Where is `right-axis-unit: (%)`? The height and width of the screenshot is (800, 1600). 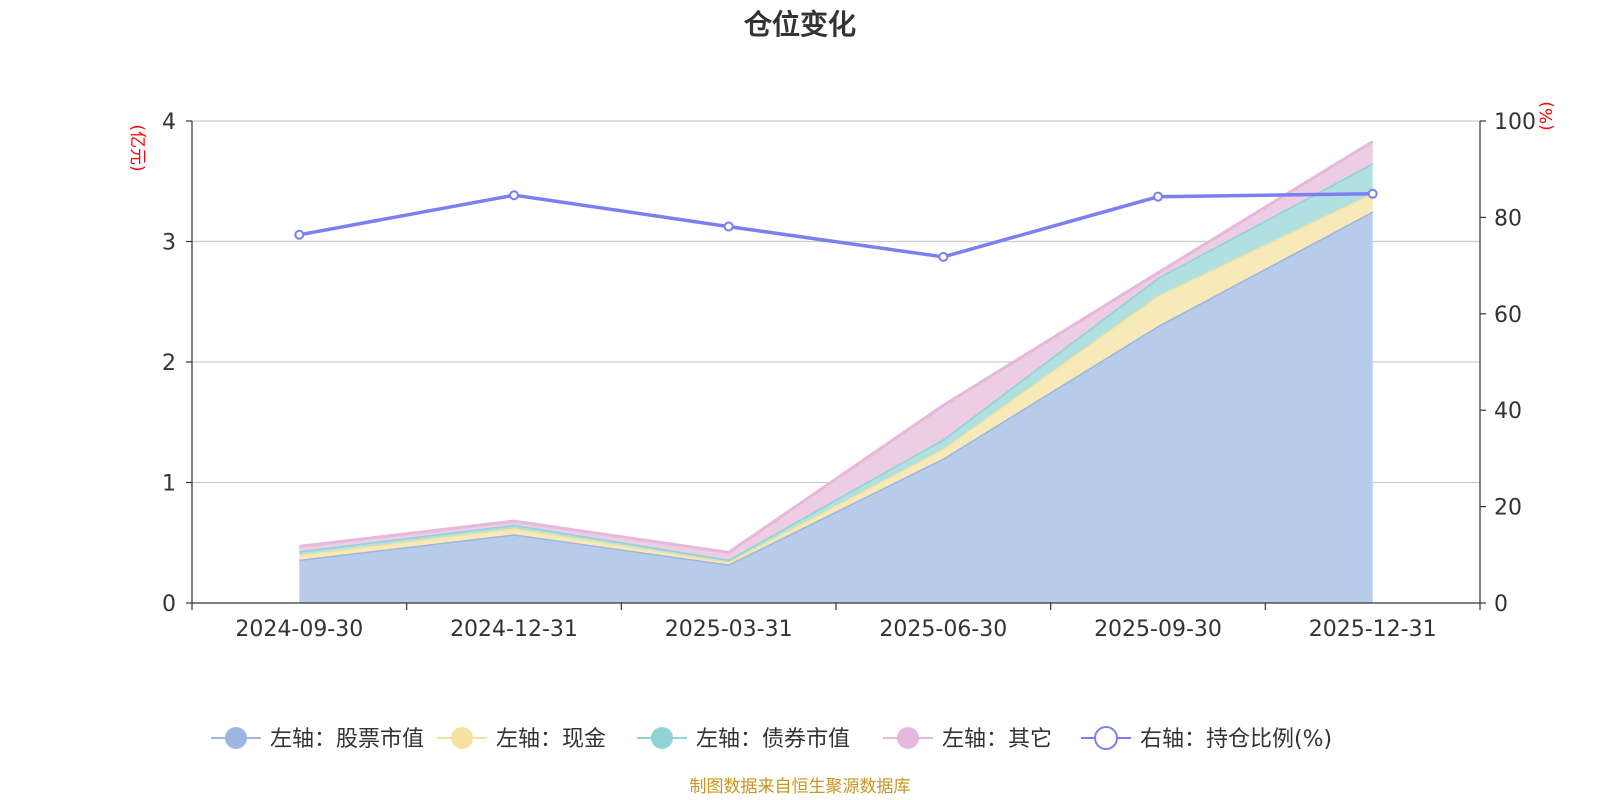 right-axis-unit: (%) is located at coordinates (1547, 115).